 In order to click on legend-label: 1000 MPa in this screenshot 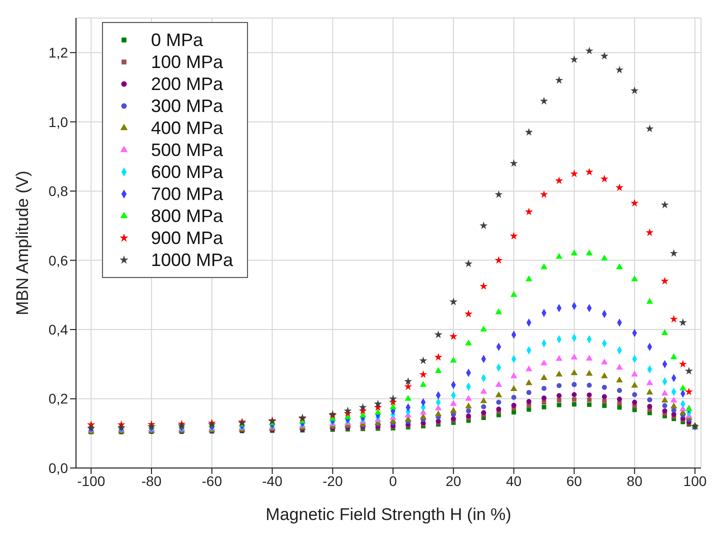, I will do `click(192, 260)`.